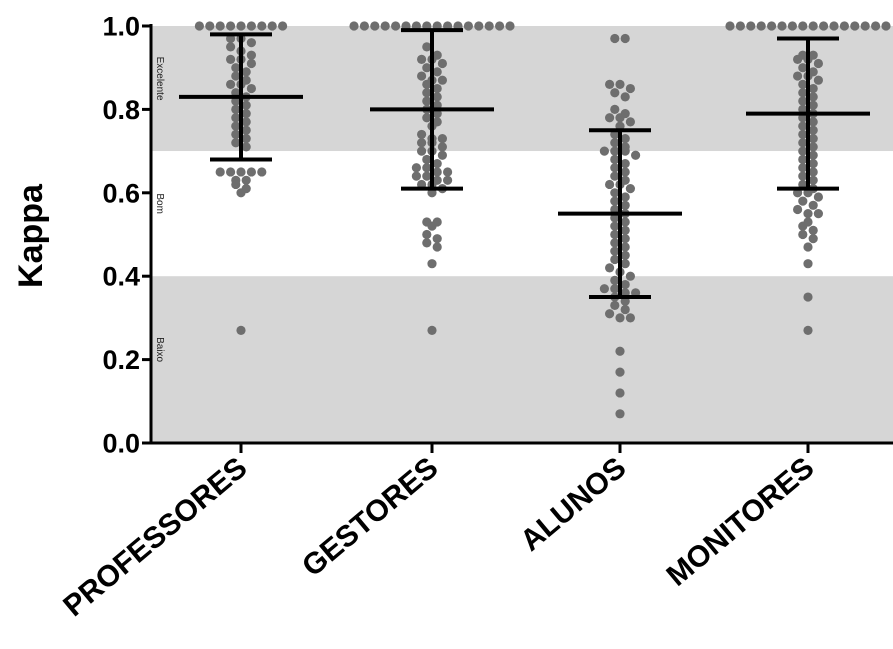 Image resolution: width=893 pixels, height=649 pixels. I want to click on band-label-baixo: Baixo, so click(159, 349).